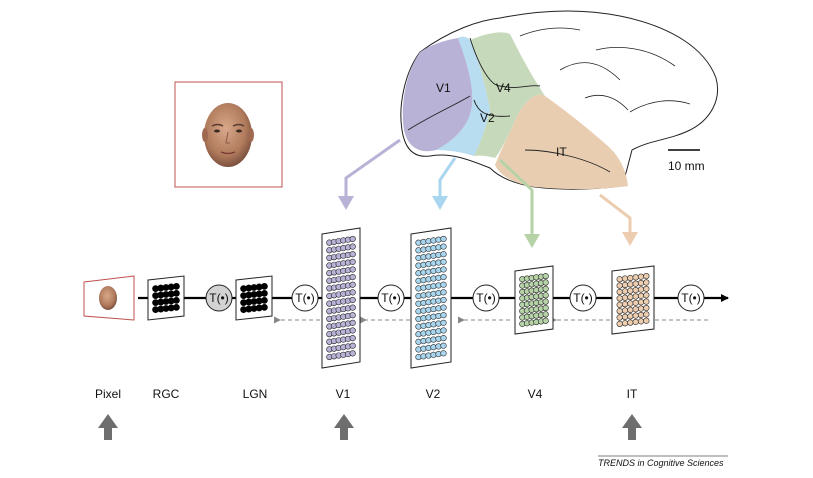  Describe the element at coordinates (661, 463) in the screenshot. I see `credit-text: TRENDS in Cognitive Sciences` at that location.